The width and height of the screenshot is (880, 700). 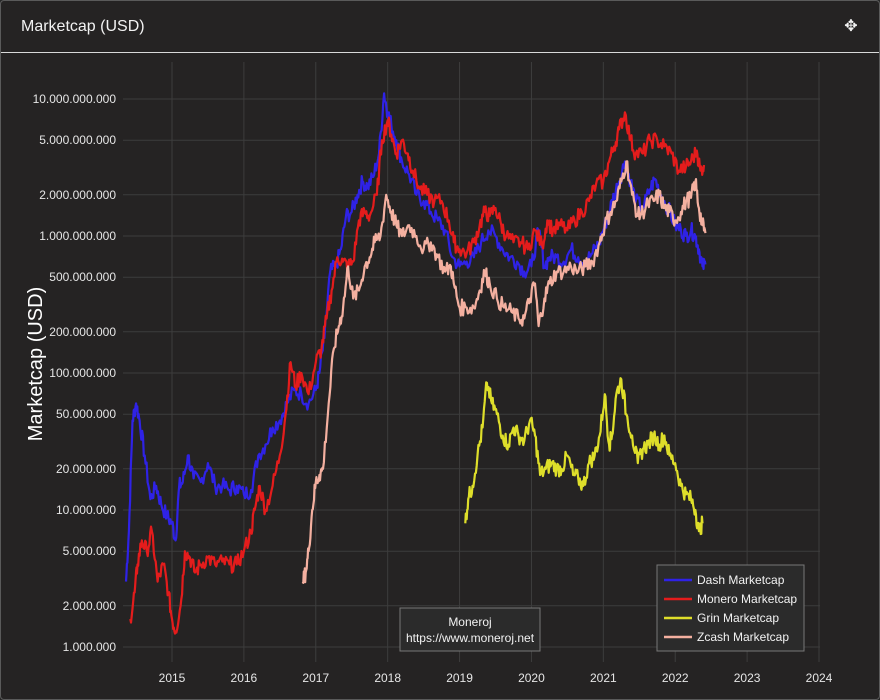 I want to click on legend-label: Zcash Marketcap, so click(x=743, y=637).